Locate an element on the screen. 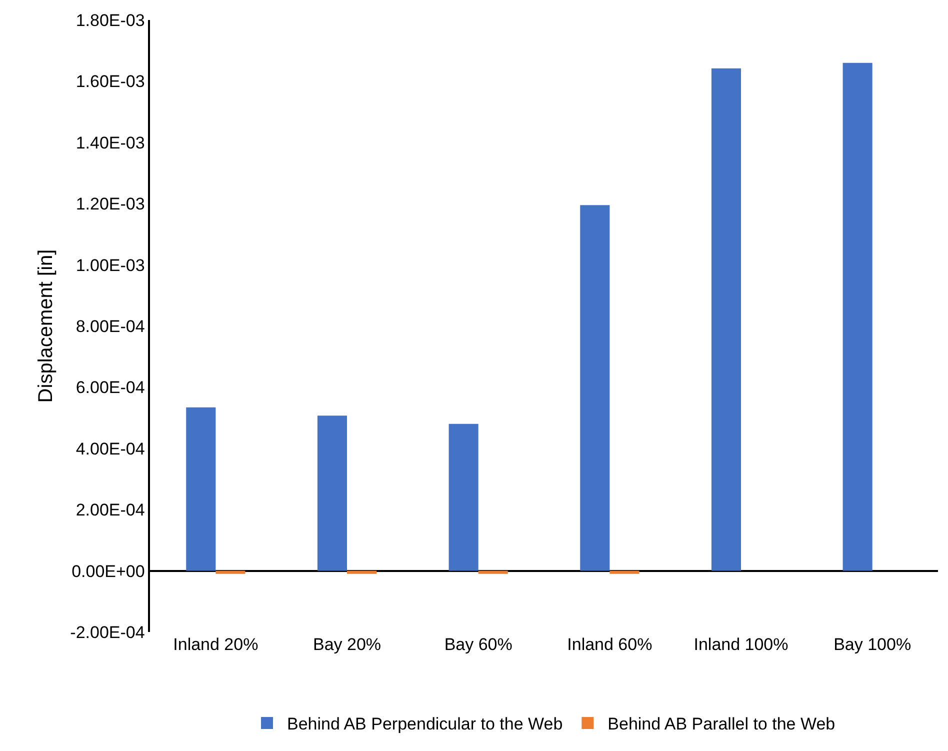 The width and height of the screenshot is (948, 751). y-tick-label: 4.00E-04 is located at coordinates (110, 448).